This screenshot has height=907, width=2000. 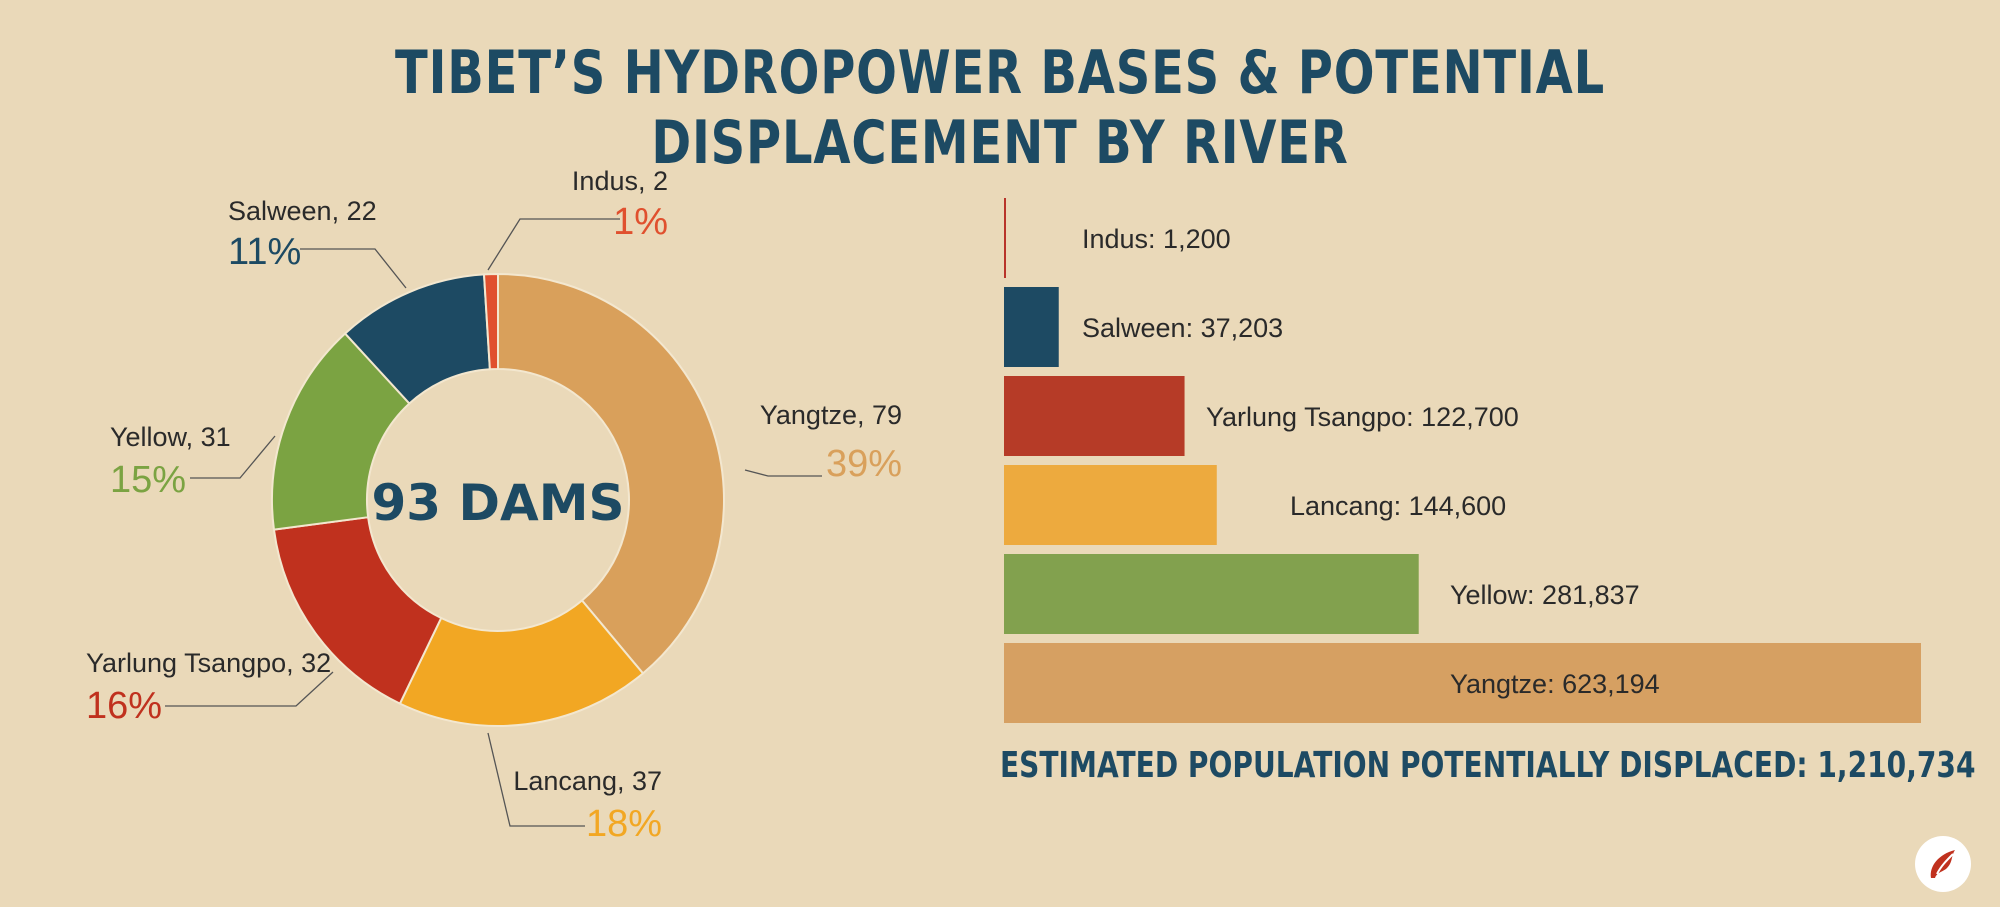 What do you see at coordinates (233, 457) in the screenshot?
I see `leader-line-yellow` at bounding box center [233, 457].